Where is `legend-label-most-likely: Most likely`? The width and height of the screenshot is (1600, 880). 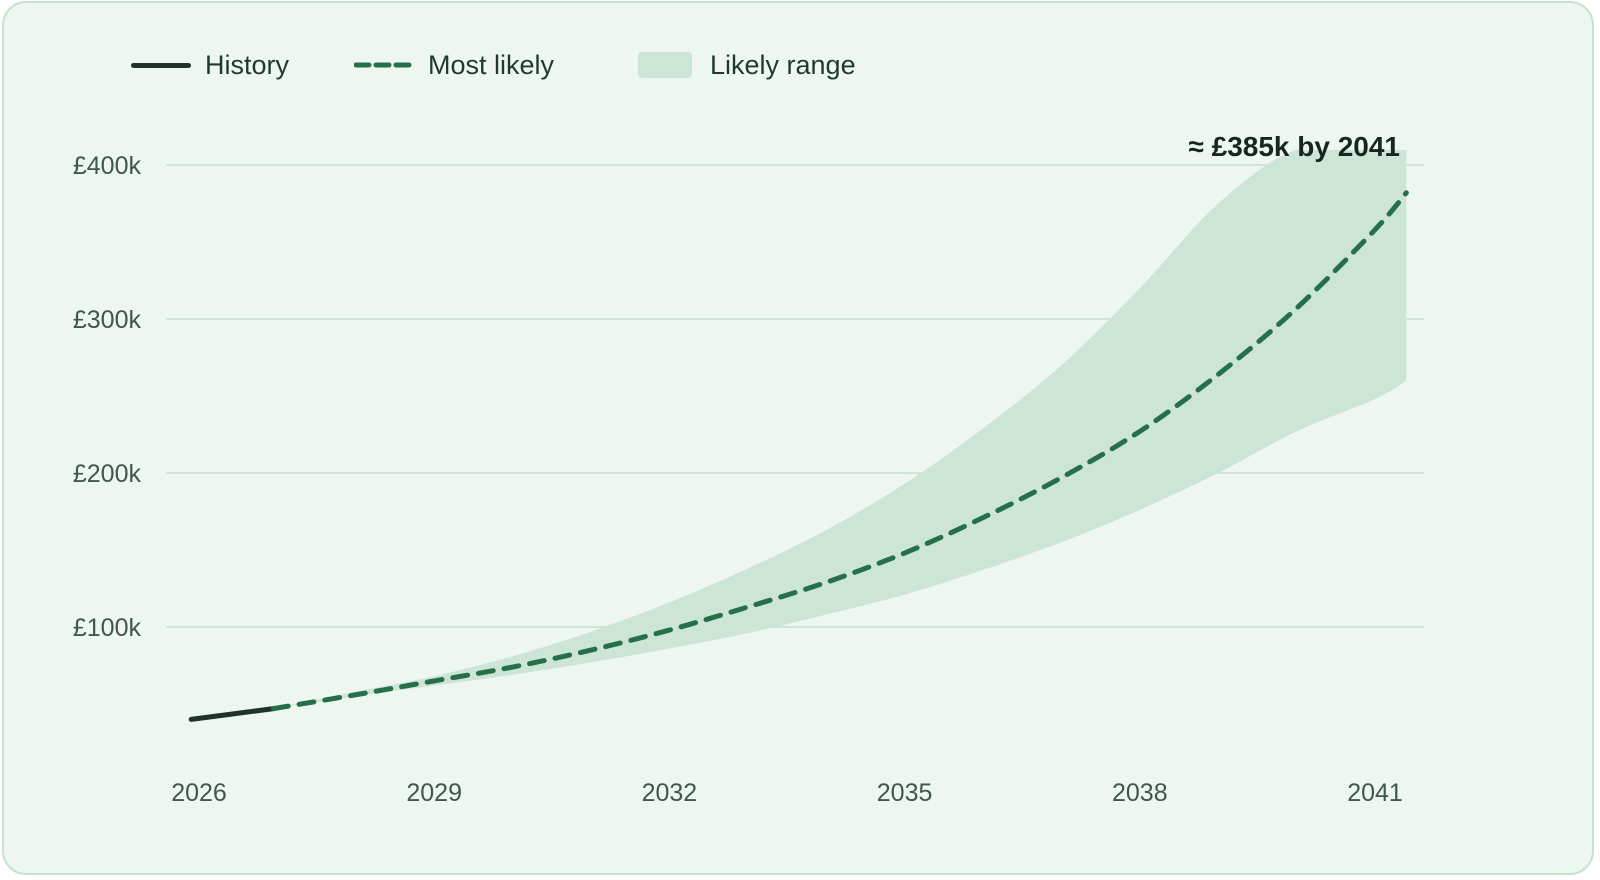 legend-label-most-likely: Most likely is located at coordinates (491, 64).